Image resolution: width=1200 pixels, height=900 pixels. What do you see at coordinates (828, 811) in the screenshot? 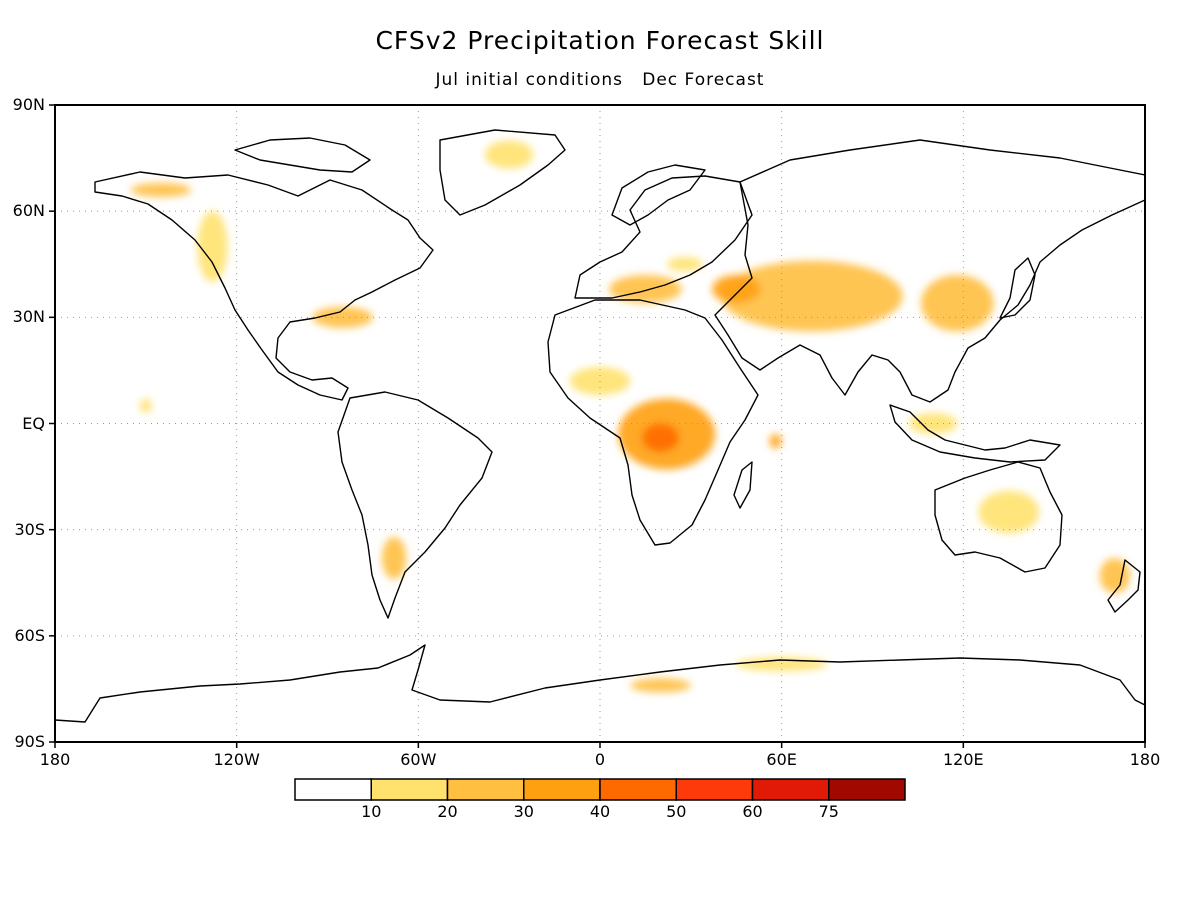
I see `colorbar-label: 75` at bounding box center [828, 811].